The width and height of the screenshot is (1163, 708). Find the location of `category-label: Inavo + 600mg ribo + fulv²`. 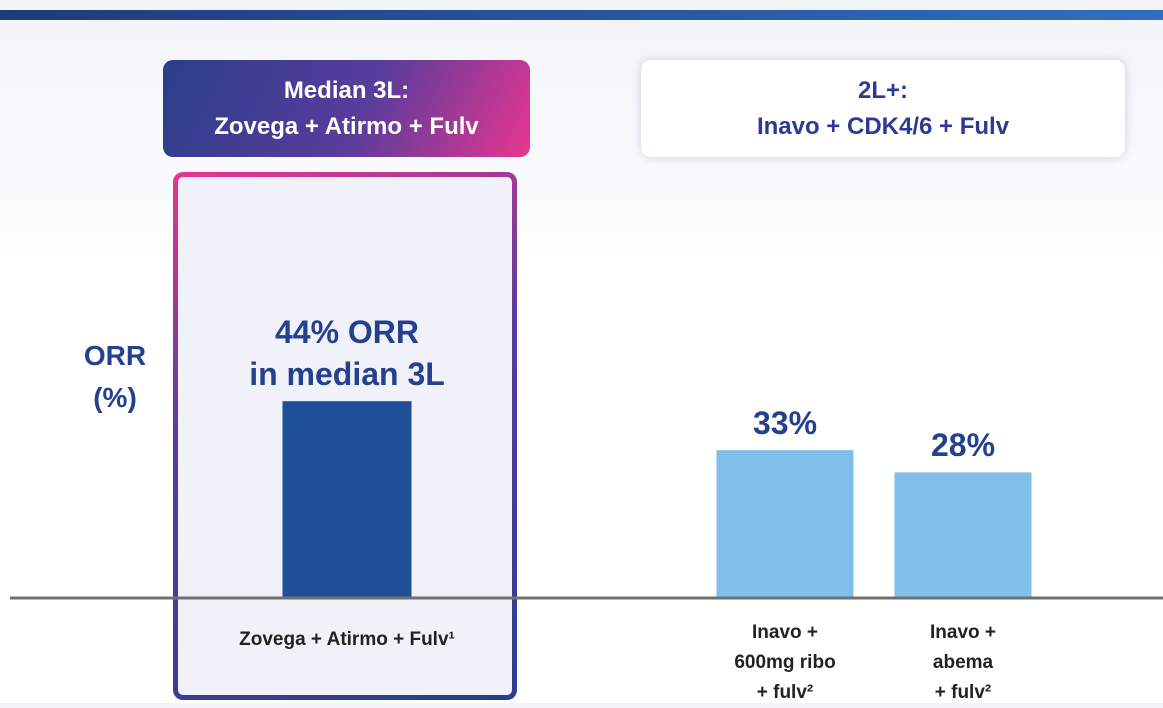

category-label: Inavo + 600mg ribo + fulv² is located at coordinates (785, 662).